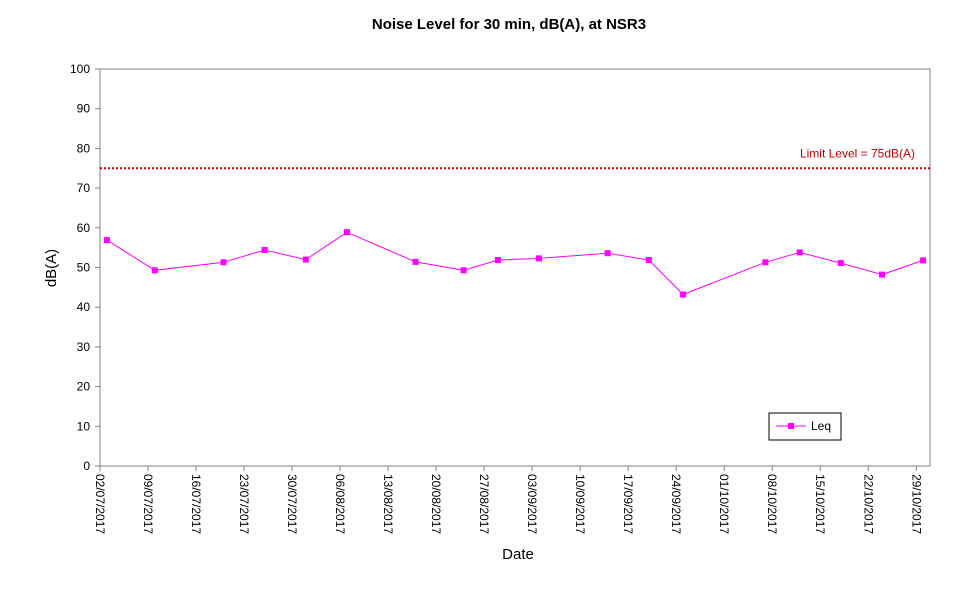 This screenshot has width=978, height=594. What do you see at coordinates (628, 504) in the screenshot?
I see `x-tick-label: 17/09/2017` at bounding box center [628, 504].